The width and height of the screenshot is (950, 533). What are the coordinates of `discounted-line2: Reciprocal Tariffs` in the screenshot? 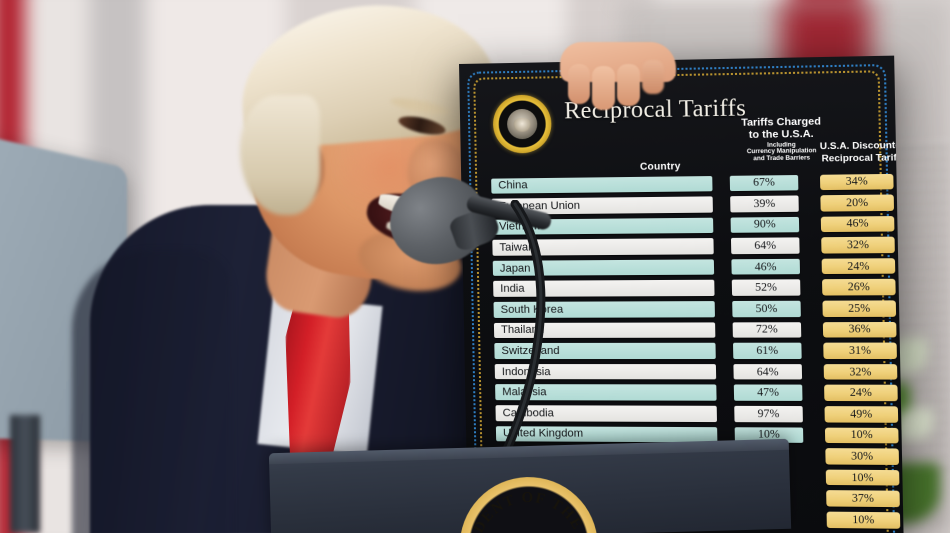 It's located at (862, 158).